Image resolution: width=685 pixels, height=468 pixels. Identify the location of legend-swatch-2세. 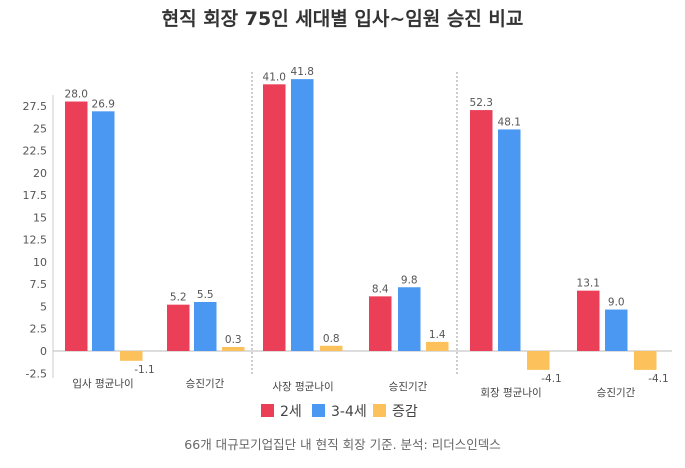
(267, 410).